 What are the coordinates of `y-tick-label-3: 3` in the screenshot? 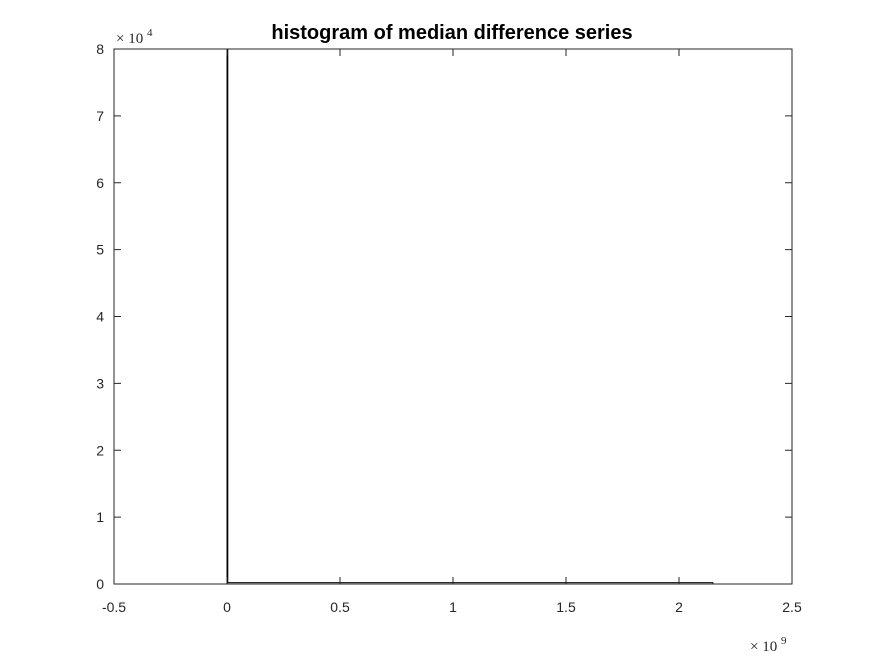 It's located at (100, 383).